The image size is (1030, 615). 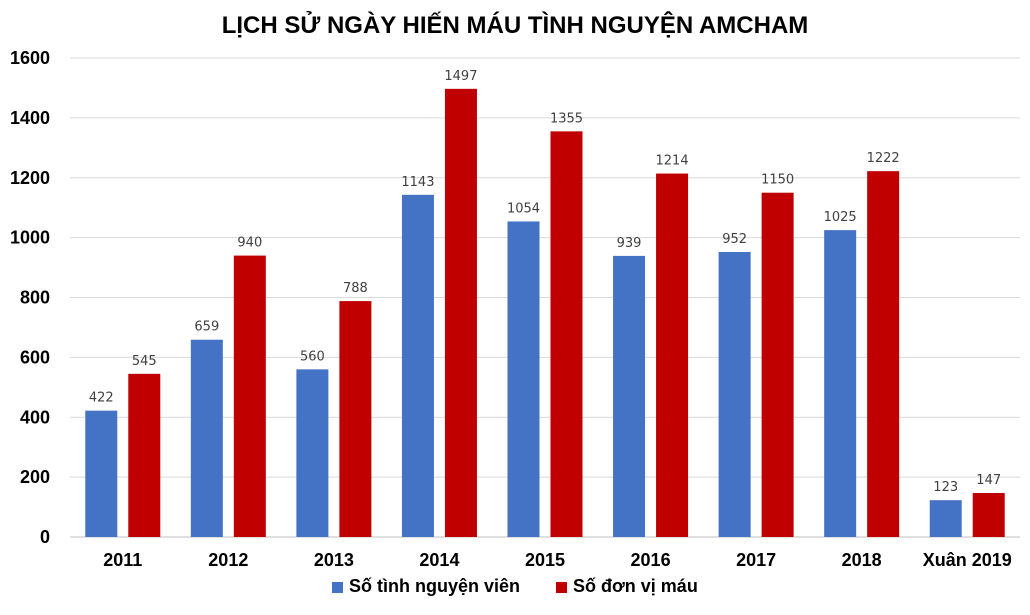 What do you see at coordinates (249, 243) in the screenshot?
I see `data-label-blood-units: 940` at bounding box center [249, 243].